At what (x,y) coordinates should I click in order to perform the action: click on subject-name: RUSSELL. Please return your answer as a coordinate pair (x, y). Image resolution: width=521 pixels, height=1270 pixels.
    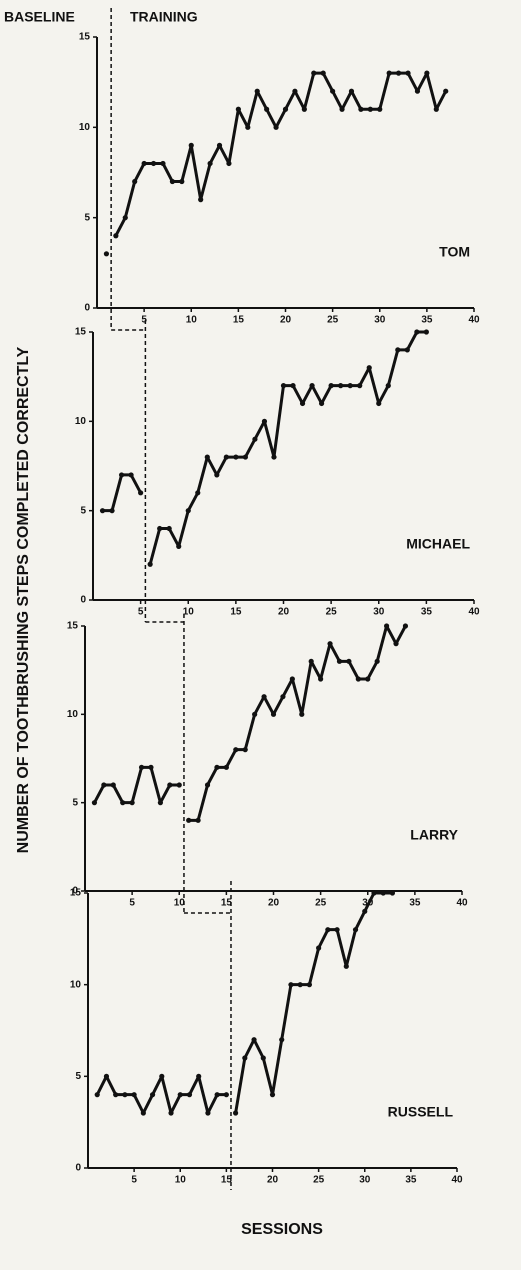
    Looking at the image, I should click on (421, 1112).